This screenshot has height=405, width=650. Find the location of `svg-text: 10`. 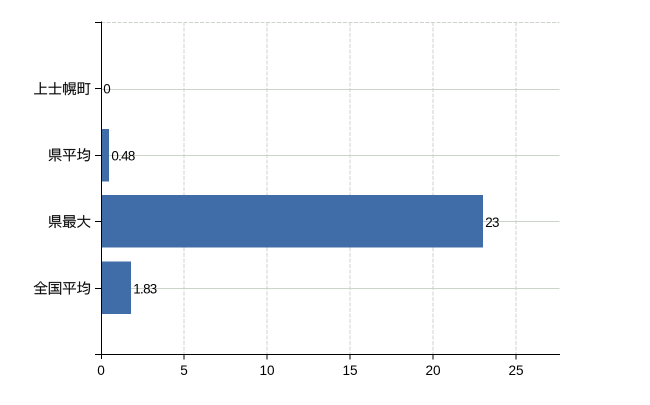

svg-text: 10 is located at coordinates (267, 370).